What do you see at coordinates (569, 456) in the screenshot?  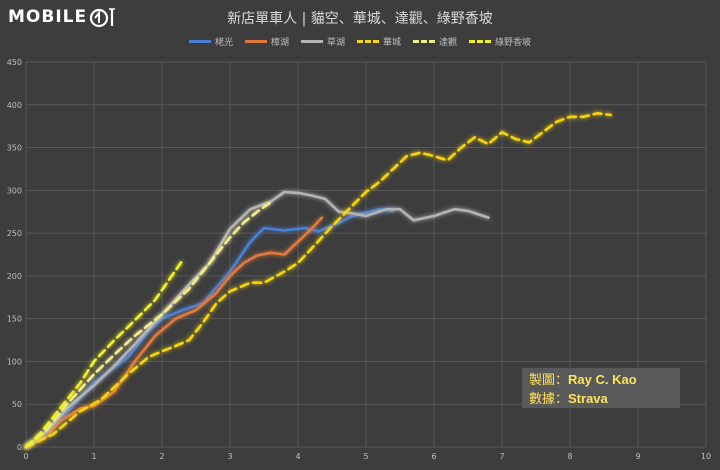 I see `x-tick-label: 8` at bounding box center [569, 456].